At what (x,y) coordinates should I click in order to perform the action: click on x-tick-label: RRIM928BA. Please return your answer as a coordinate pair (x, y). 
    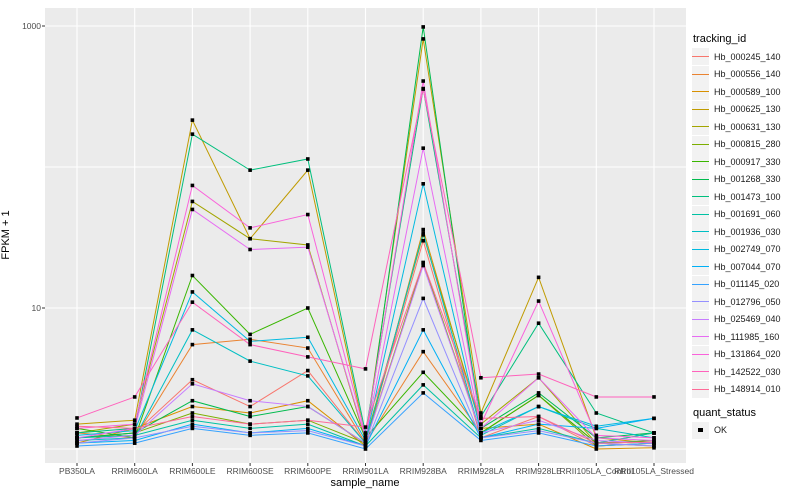
    Looking at the image, I should click on (423, 471).